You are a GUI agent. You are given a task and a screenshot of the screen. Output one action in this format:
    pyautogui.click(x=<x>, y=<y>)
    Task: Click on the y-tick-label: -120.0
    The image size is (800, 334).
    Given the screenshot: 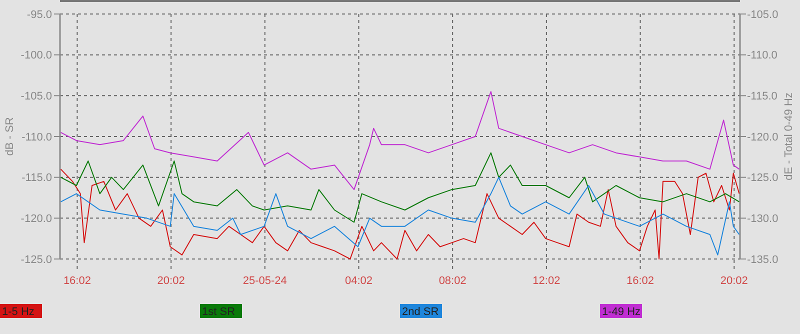 What is the action you would take?
    pyautogui.click(x=36, y=219)
    